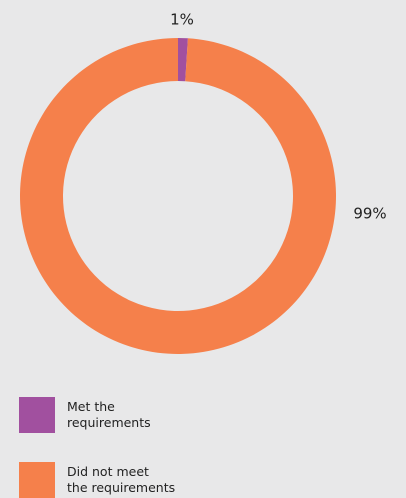  Describe the element at coordinates (109, 414) in the screenshot. I see `legend-label: Met the requirements` at that location.